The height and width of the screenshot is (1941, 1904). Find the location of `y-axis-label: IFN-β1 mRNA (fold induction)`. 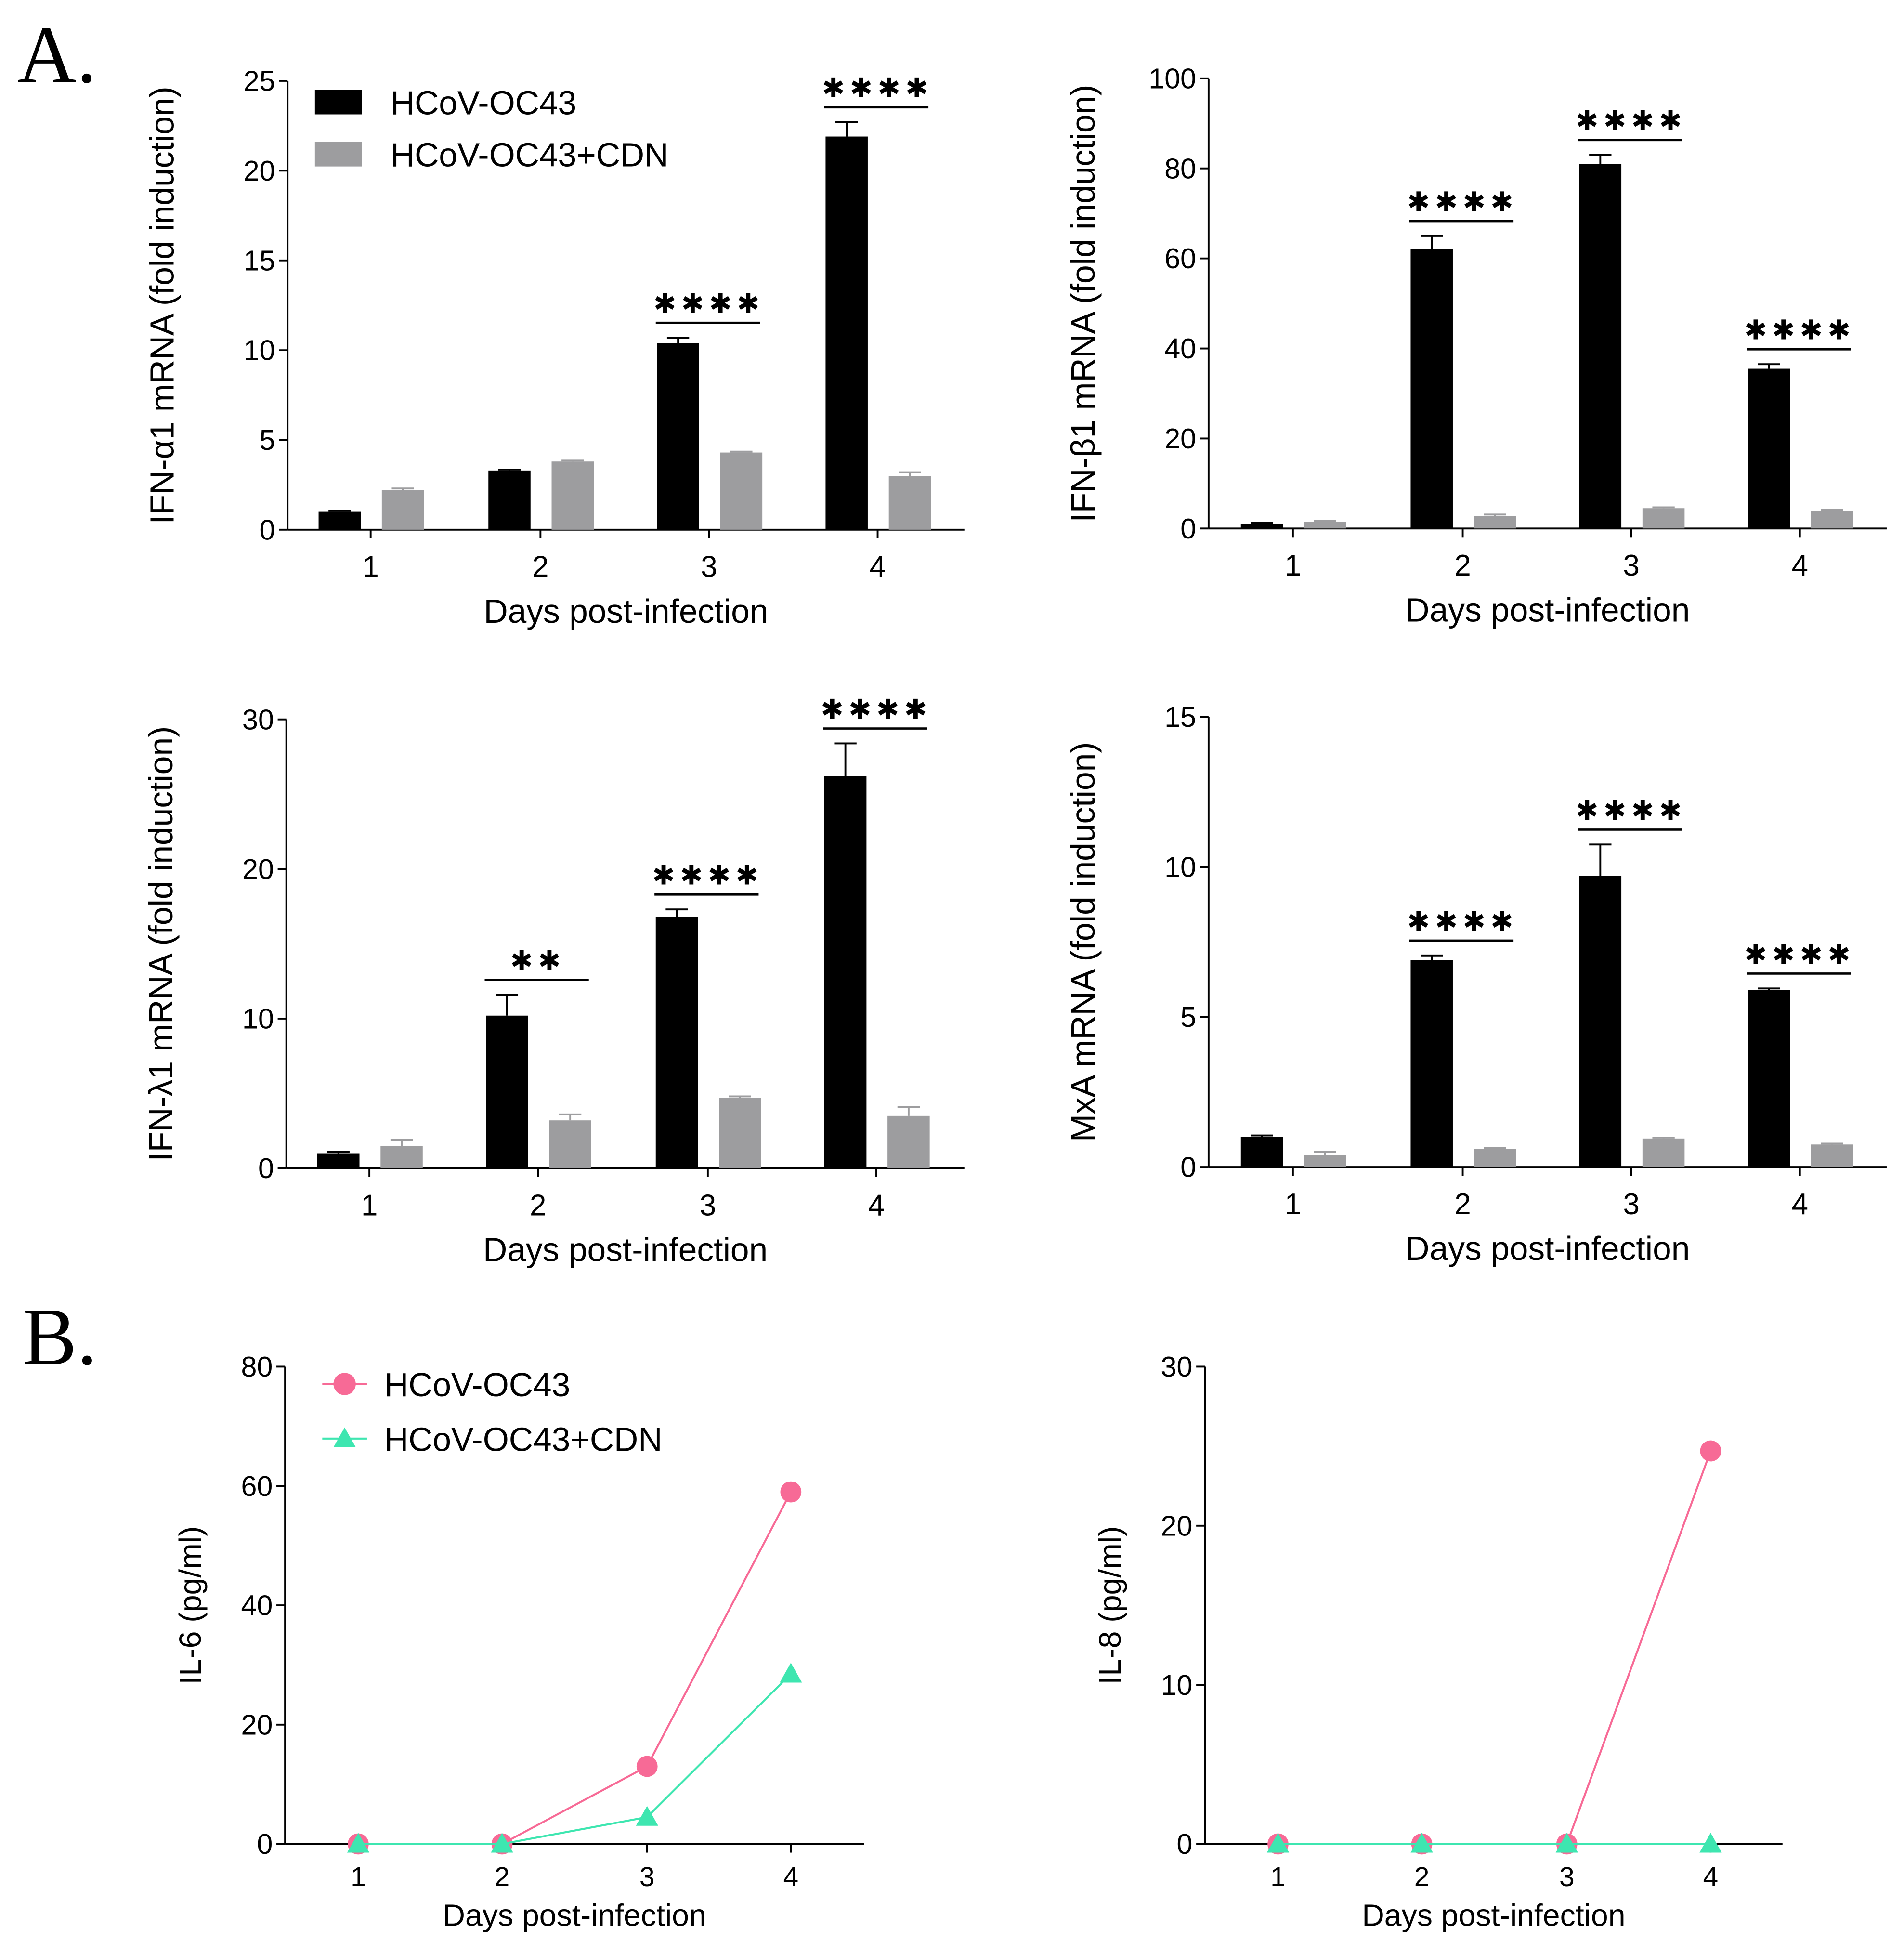

y-axis-label: IFN-β1 mRNA (fold induction) is located at coordinates (1083, 304).